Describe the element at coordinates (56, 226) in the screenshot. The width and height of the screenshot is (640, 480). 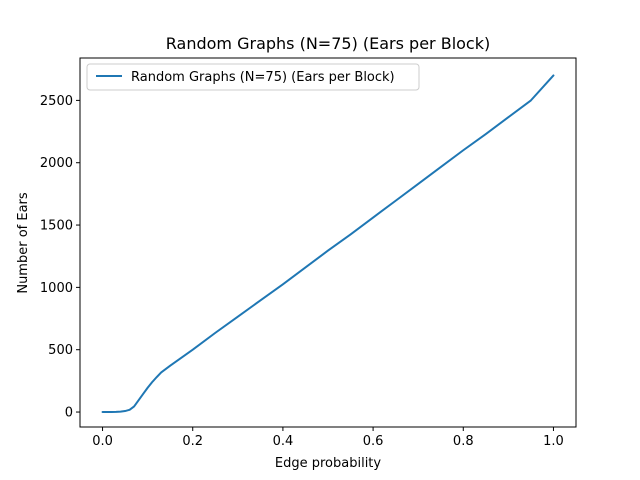
I see `y-tick-label: 1500` at that location.